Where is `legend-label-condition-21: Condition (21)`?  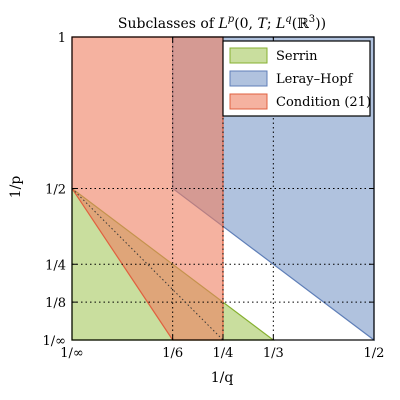
legend-label-condition-21: Condition (21) is located at coordinates (323, 102).